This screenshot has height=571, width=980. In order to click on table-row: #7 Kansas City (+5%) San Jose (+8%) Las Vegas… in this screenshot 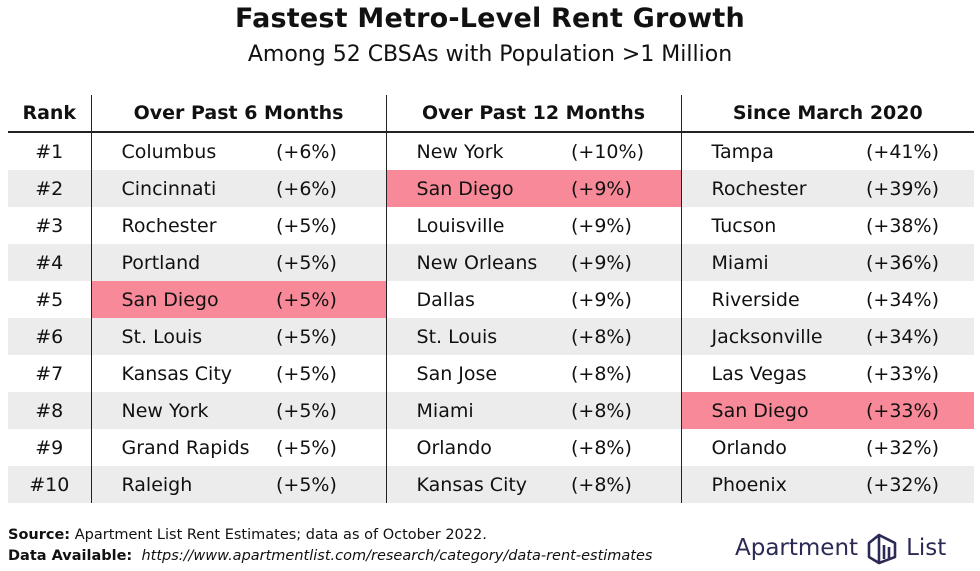, I will do `click(491, 373)`.